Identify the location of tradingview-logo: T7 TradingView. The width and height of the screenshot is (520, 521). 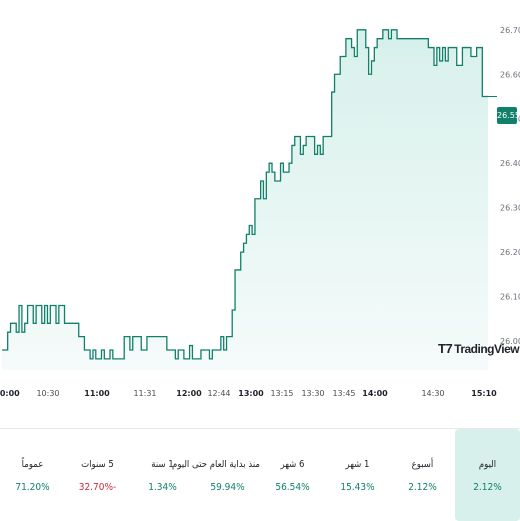
(479, 348).